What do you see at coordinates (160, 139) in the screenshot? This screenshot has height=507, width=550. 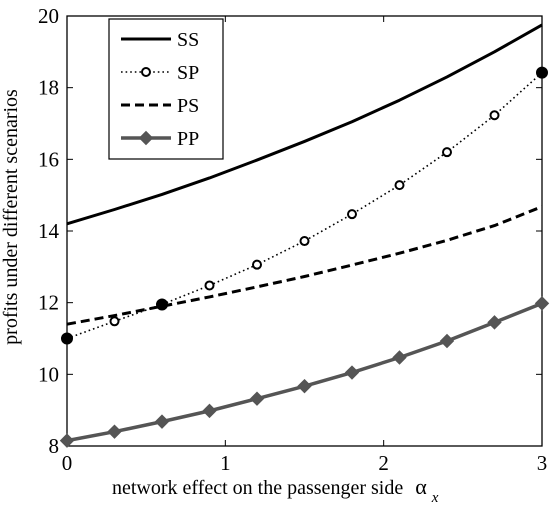 I see `legend-item-pp: PP` at bounding box center [160, 139].